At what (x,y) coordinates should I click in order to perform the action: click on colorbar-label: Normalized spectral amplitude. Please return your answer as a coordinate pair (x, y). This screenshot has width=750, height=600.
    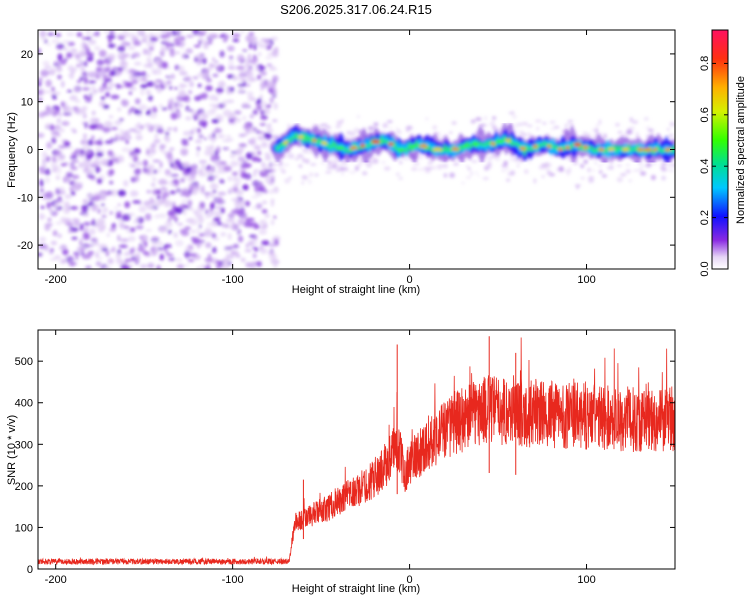
    Looking at the image, I should click on (741, 150).